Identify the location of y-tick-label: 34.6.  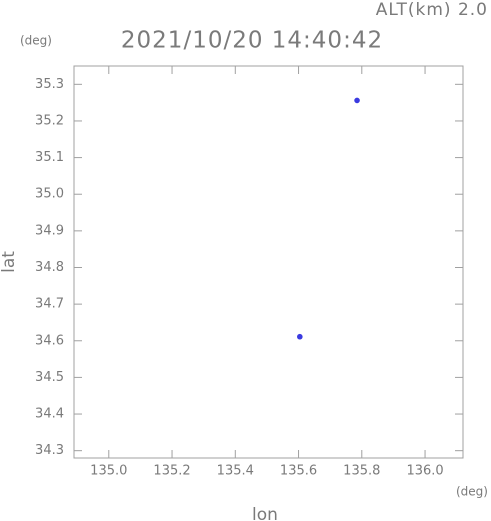
(49, 340).